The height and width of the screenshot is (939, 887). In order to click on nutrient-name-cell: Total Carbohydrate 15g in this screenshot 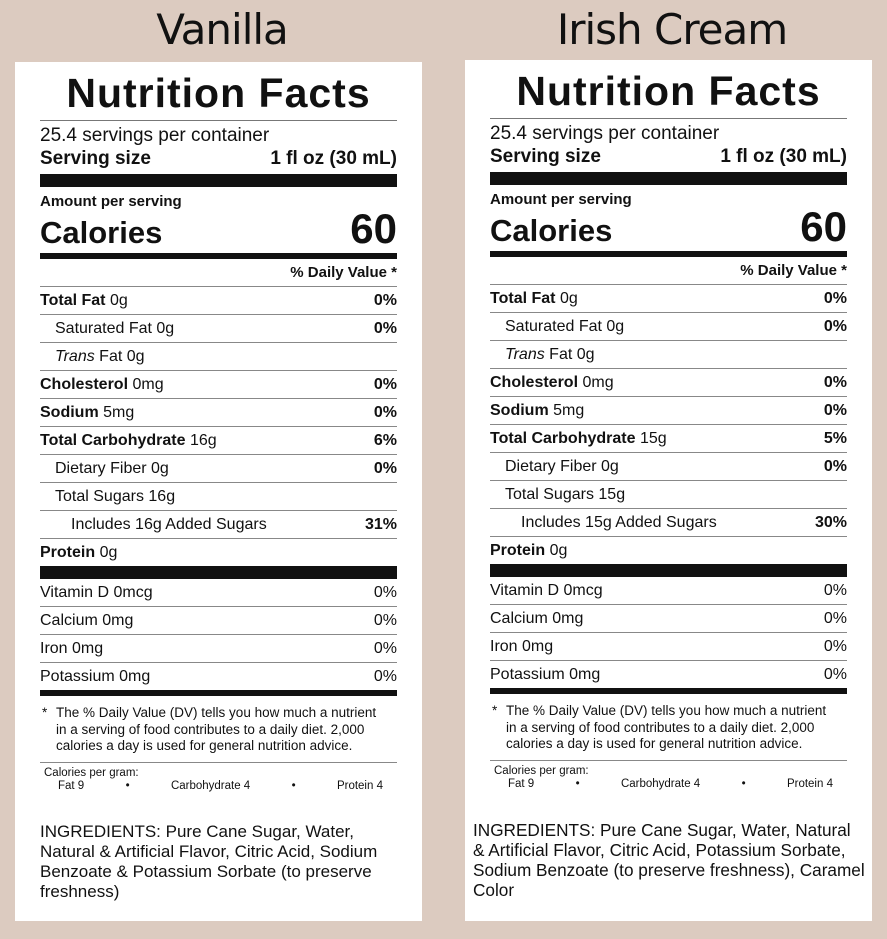, I will do `click(578, 438)`.